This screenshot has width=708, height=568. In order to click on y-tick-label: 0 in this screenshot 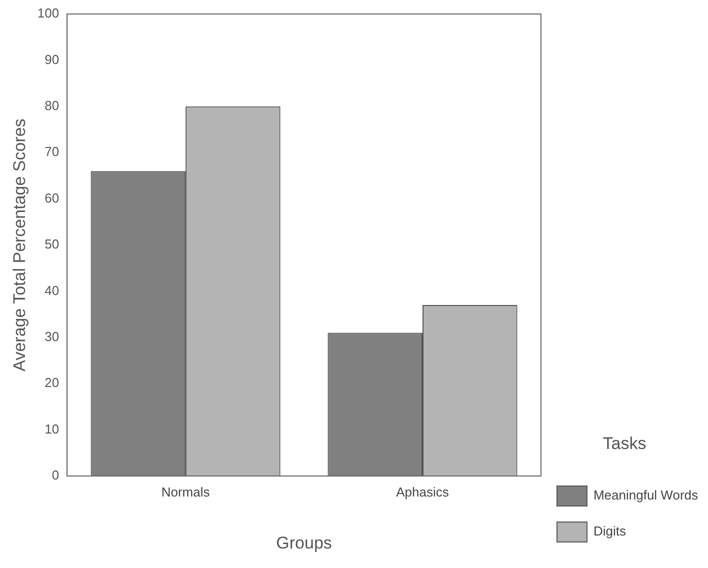, I will do `click(56, 475)`.